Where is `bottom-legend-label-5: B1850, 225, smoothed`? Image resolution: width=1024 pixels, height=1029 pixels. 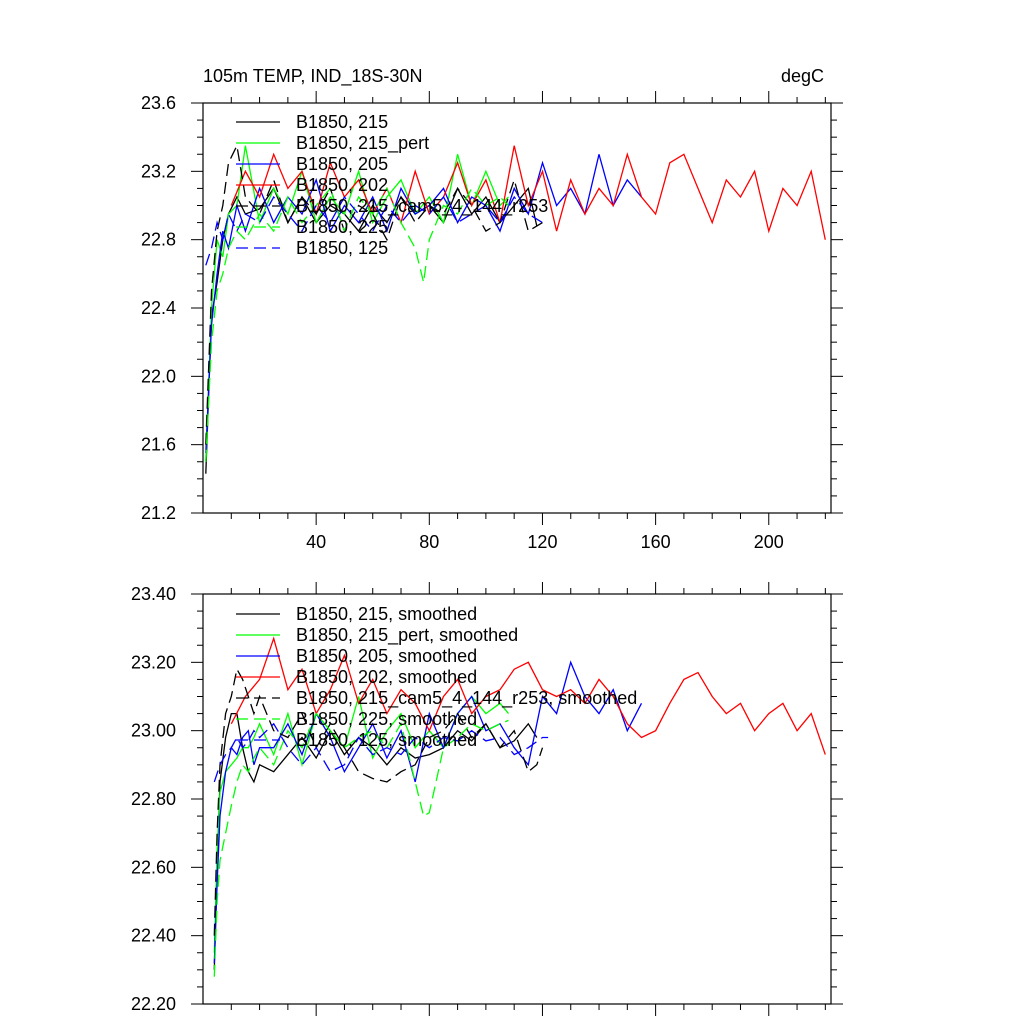 bottom-legend-label-5: B1850, 225, smoothed is located at coordinates (386, 719).